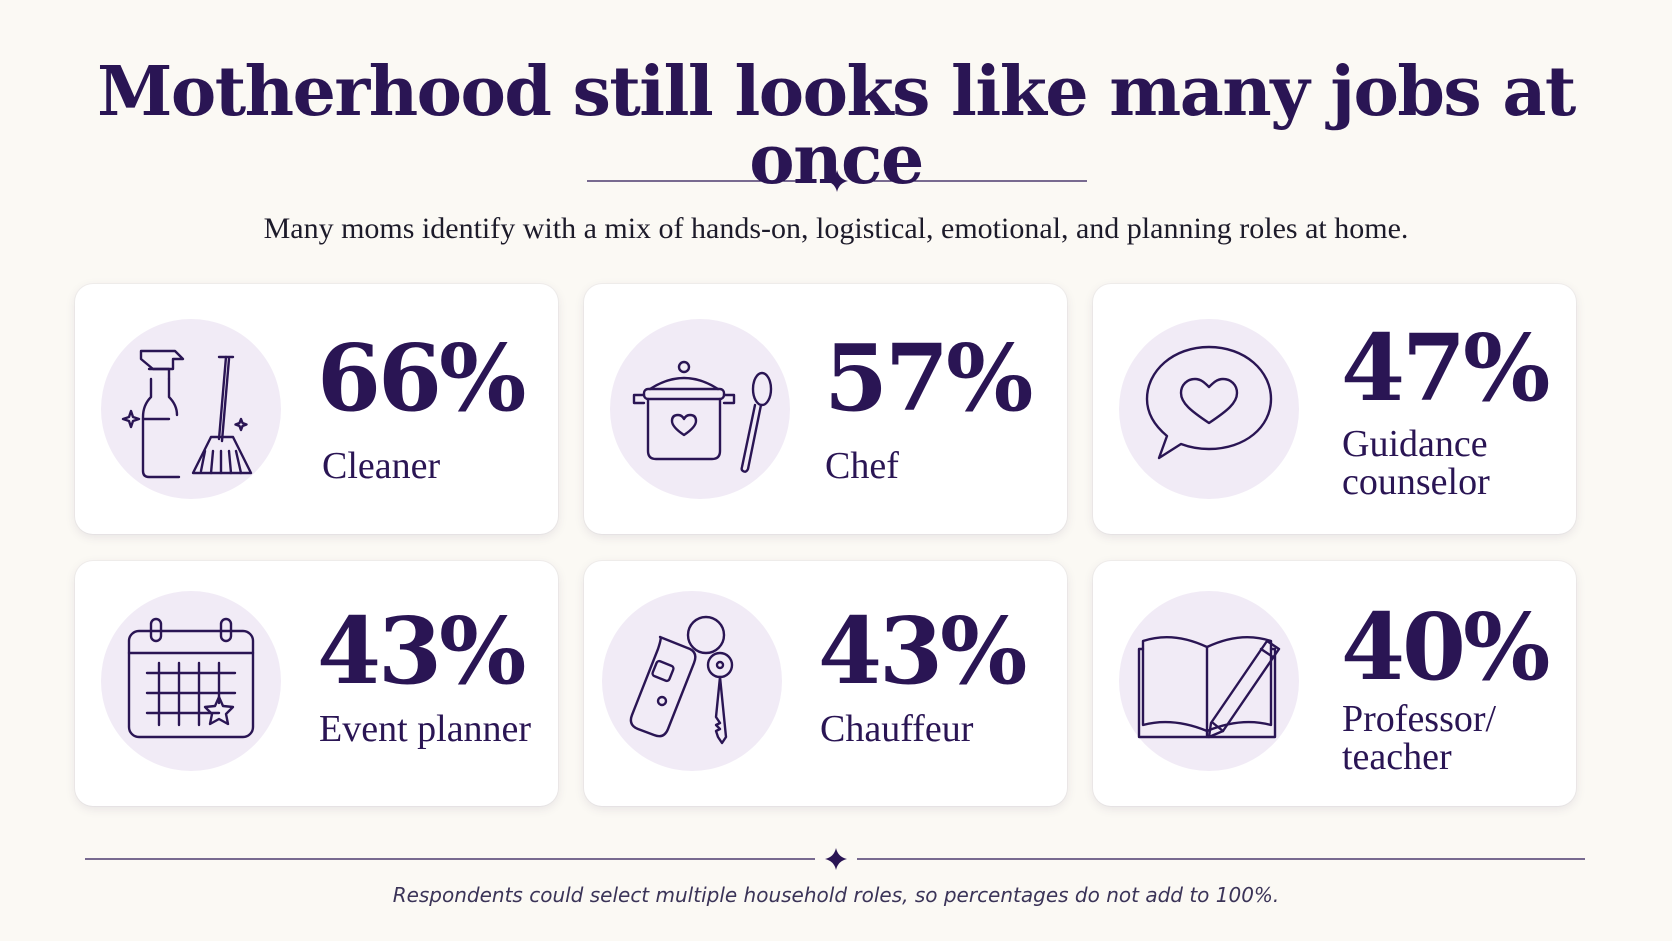  What do you see at coordinates (1445, 647) in the screenshot?
I see `stat-percent: 40%` at bounding box center [1445, 647].